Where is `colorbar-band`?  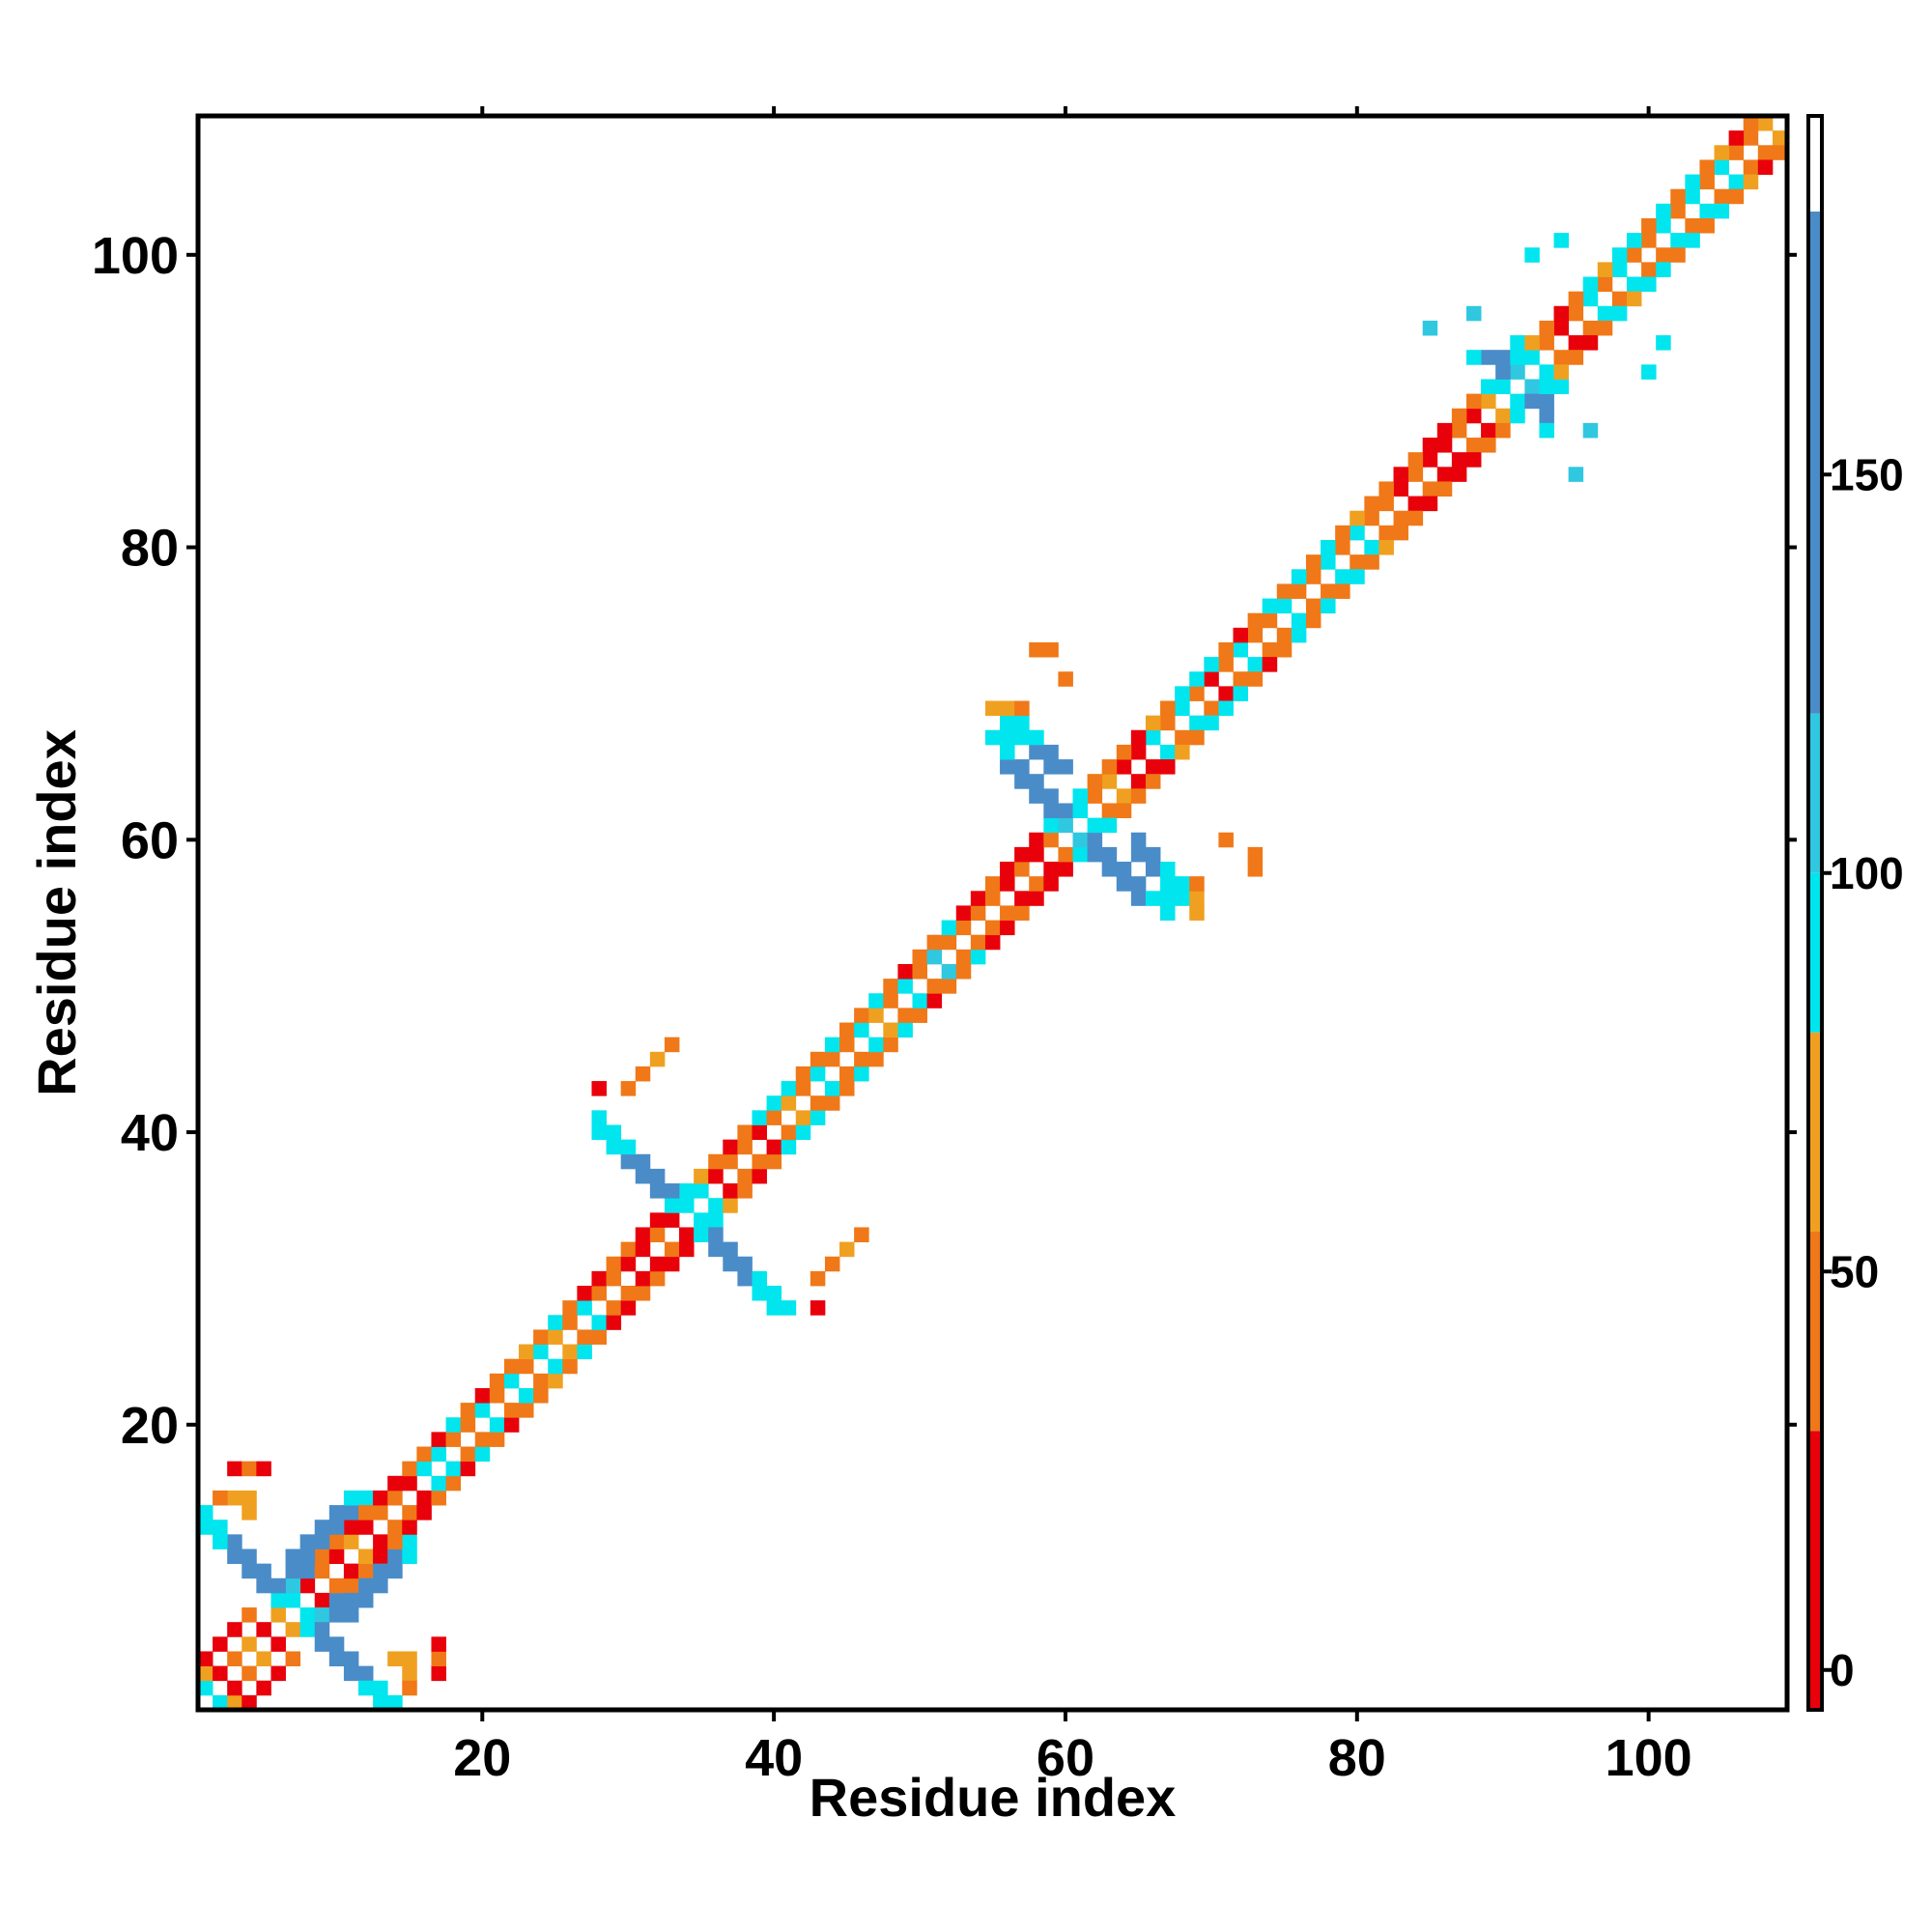
colorbar-band is located at coordinates (1815, 1132).